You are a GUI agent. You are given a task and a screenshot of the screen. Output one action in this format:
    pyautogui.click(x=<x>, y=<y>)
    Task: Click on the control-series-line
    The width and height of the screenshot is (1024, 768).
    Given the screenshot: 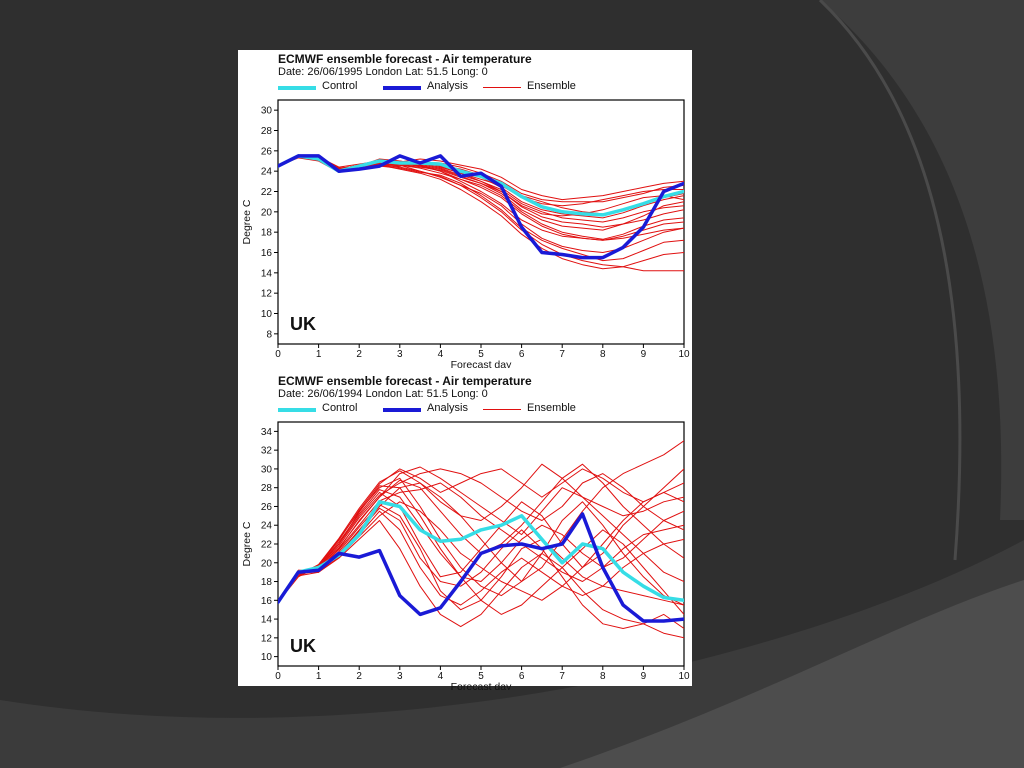 What is the action you would take?
    pyautogui.click(x=481, y=552)
    